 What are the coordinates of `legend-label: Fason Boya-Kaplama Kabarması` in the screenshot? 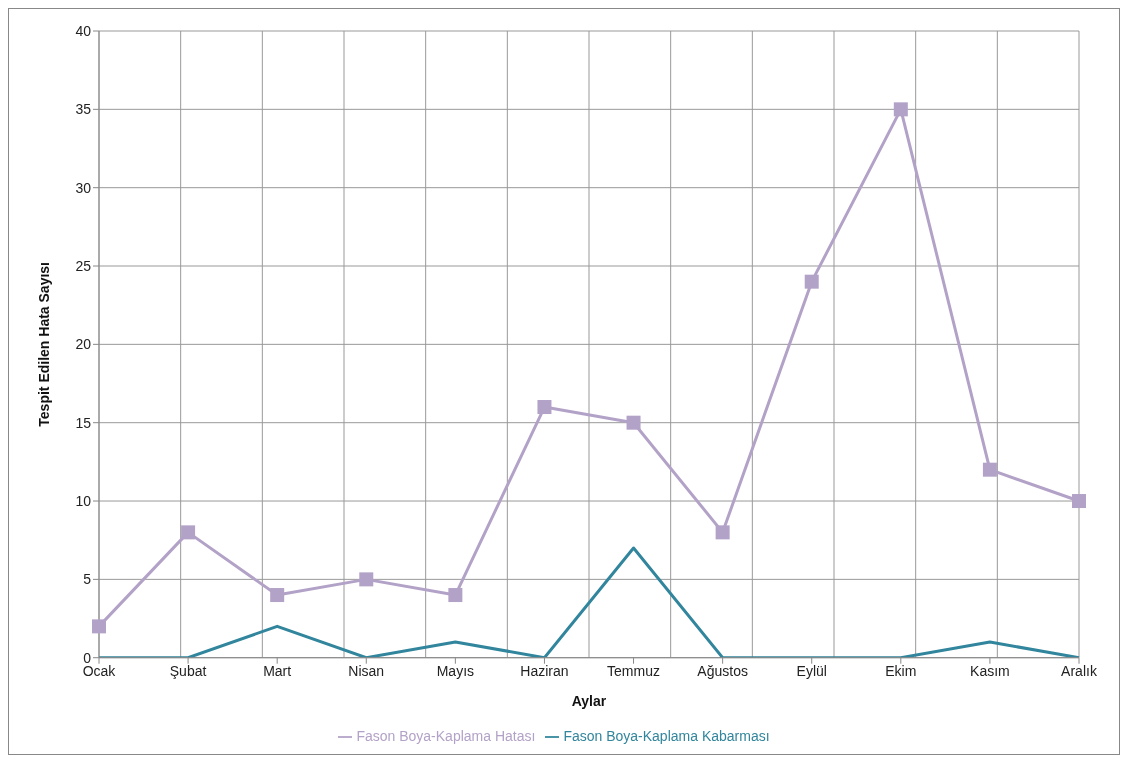 It's located at (666, 735).